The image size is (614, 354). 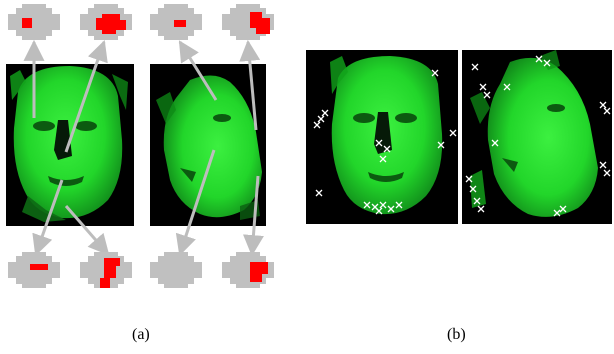 What do you see at coordinates (537, 137) in the screenshot?
I see `face-image-b-profile` at bounding box center [537, 137].